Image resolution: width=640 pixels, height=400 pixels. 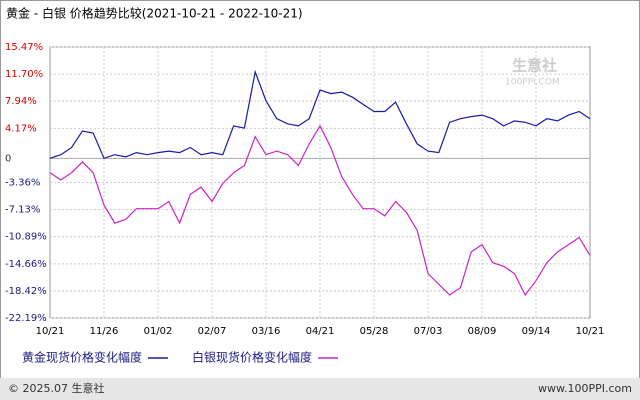 I want to click on x-tick-label: 08/09, so click(x=482, y=331).